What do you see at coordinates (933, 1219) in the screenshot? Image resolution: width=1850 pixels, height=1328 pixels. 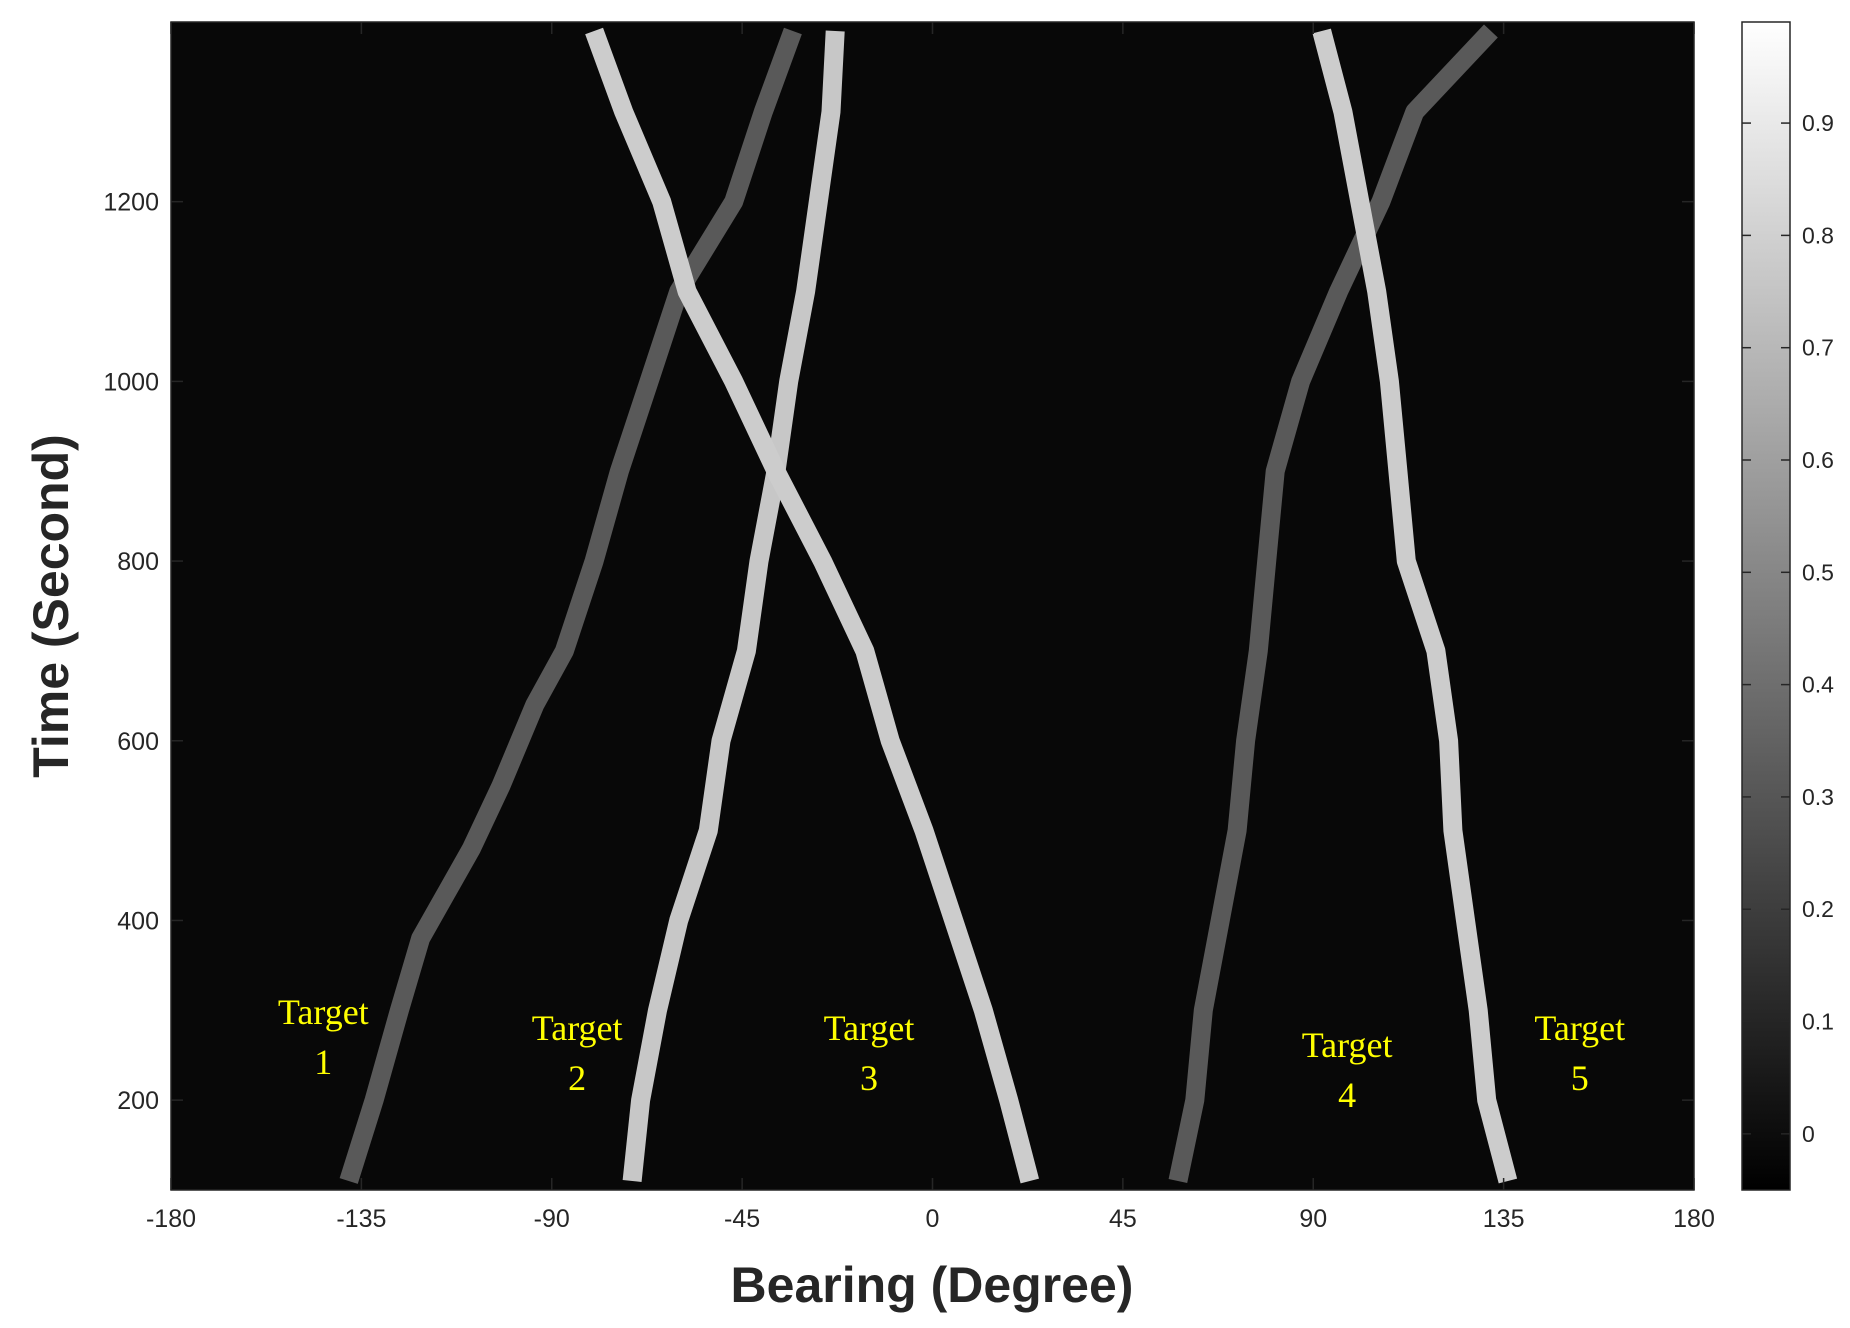 I see `x-tick-label: 0` at bounding box center [933, 1219].